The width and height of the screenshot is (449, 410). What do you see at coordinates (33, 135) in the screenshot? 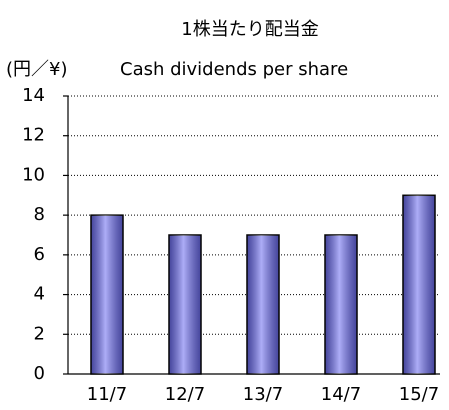
I see `y-tick-label: 12` at bounding box center [33, 135].